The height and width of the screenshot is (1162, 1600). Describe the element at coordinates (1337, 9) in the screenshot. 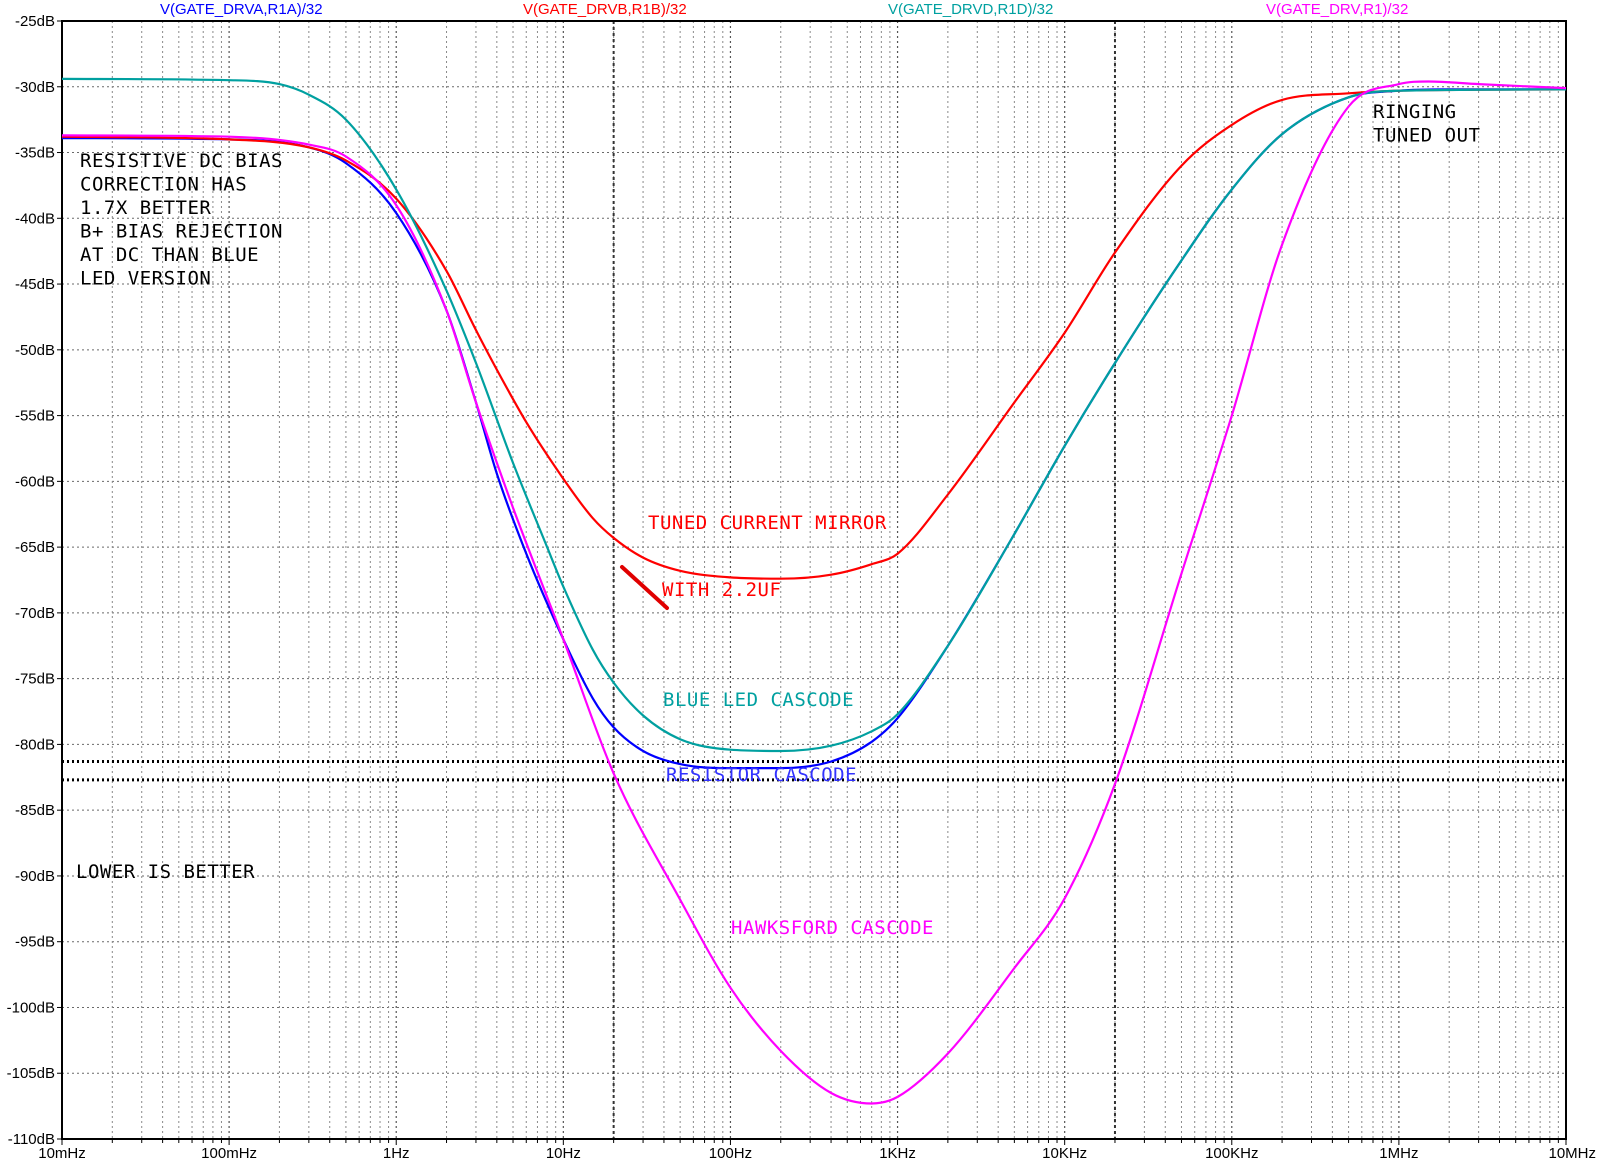

I see `legend-entry: V(GATE_DRV,R1)/32` at that location.